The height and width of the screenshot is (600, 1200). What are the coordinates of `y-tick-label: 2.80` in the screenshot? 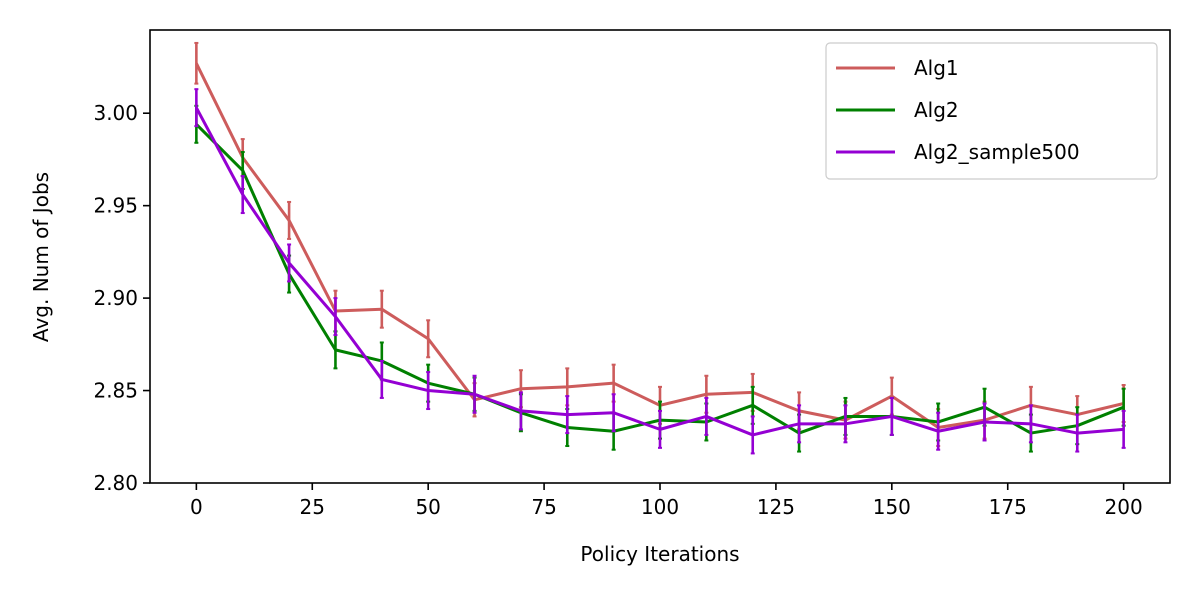 It's located at (115, 483).